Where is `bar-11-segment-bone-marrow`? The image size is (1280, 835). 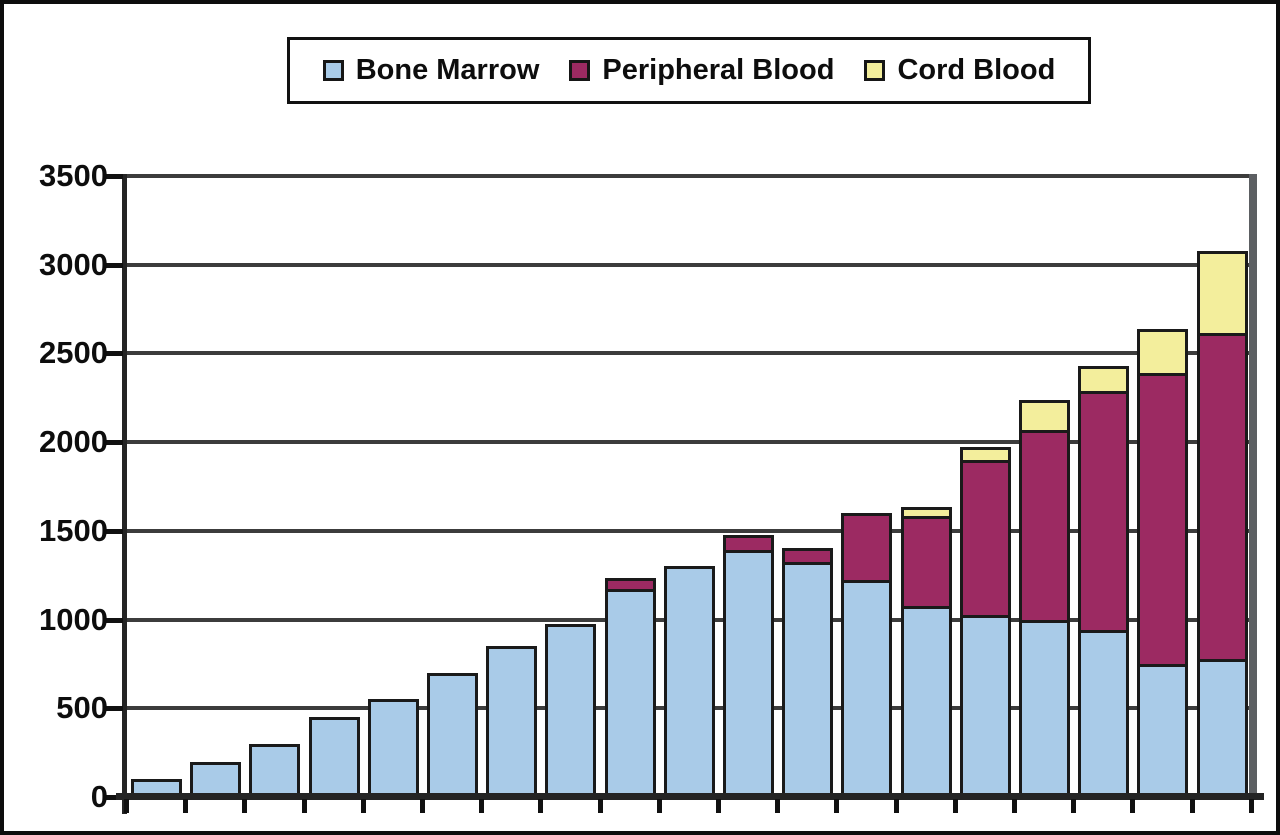 bar-11-segment-bone-marrow is located at coordinates (748, 675).